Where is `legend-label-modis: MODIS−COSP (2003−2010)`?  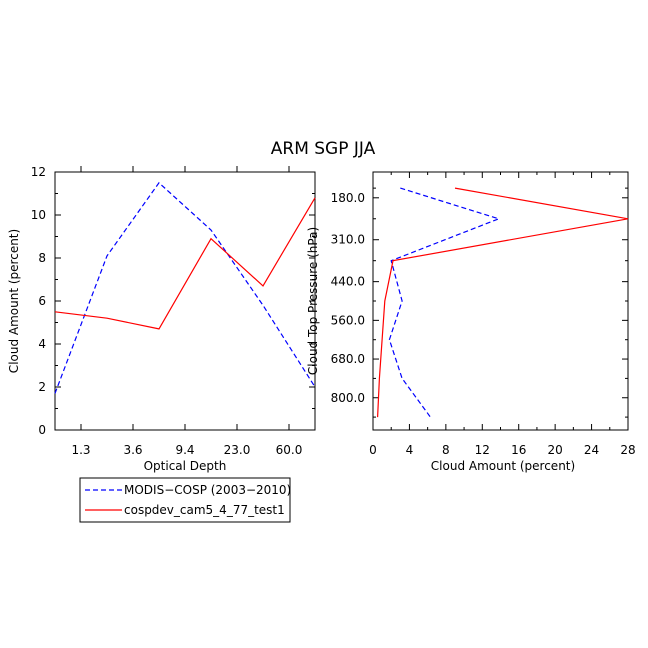 legend-label-modis: MODIS−COSP (2003−2010) is located at coordinates (207, 490).